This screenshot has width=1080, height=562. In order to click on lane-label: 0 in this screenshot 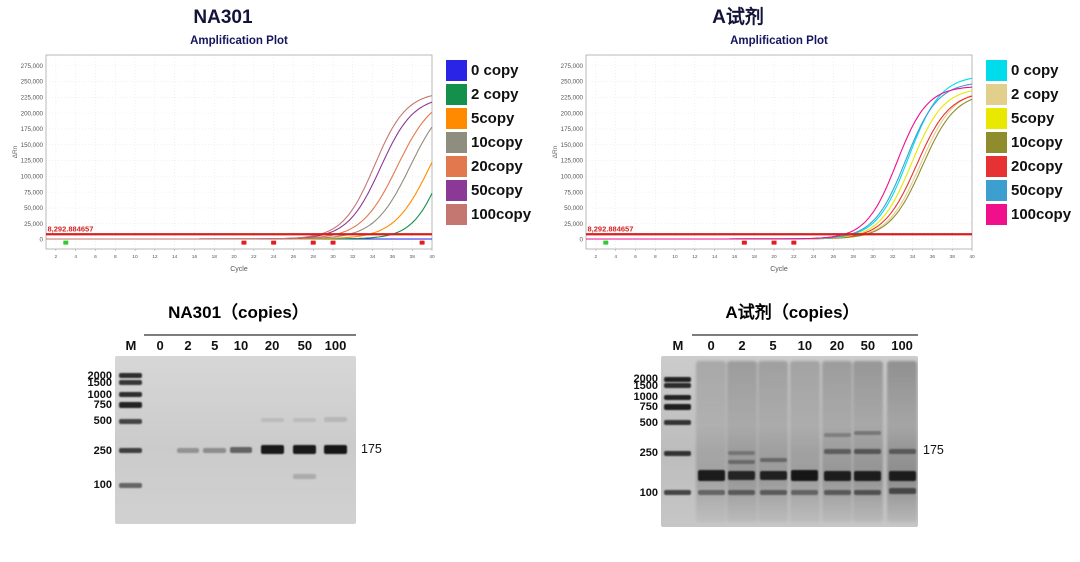, I will do `click(711, 345)`.